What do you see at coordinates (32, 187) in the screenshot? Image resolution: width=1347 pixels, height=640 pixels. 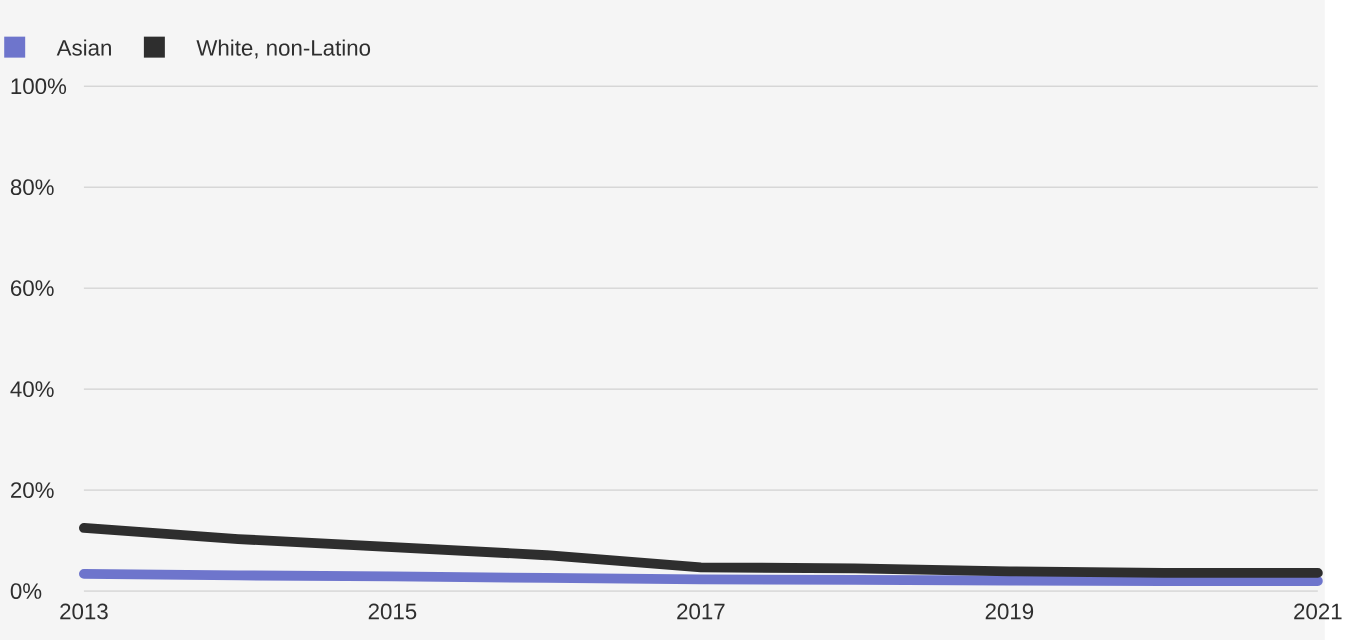 I see `y-tick-label: 80%` at bounding box center [32, 187].